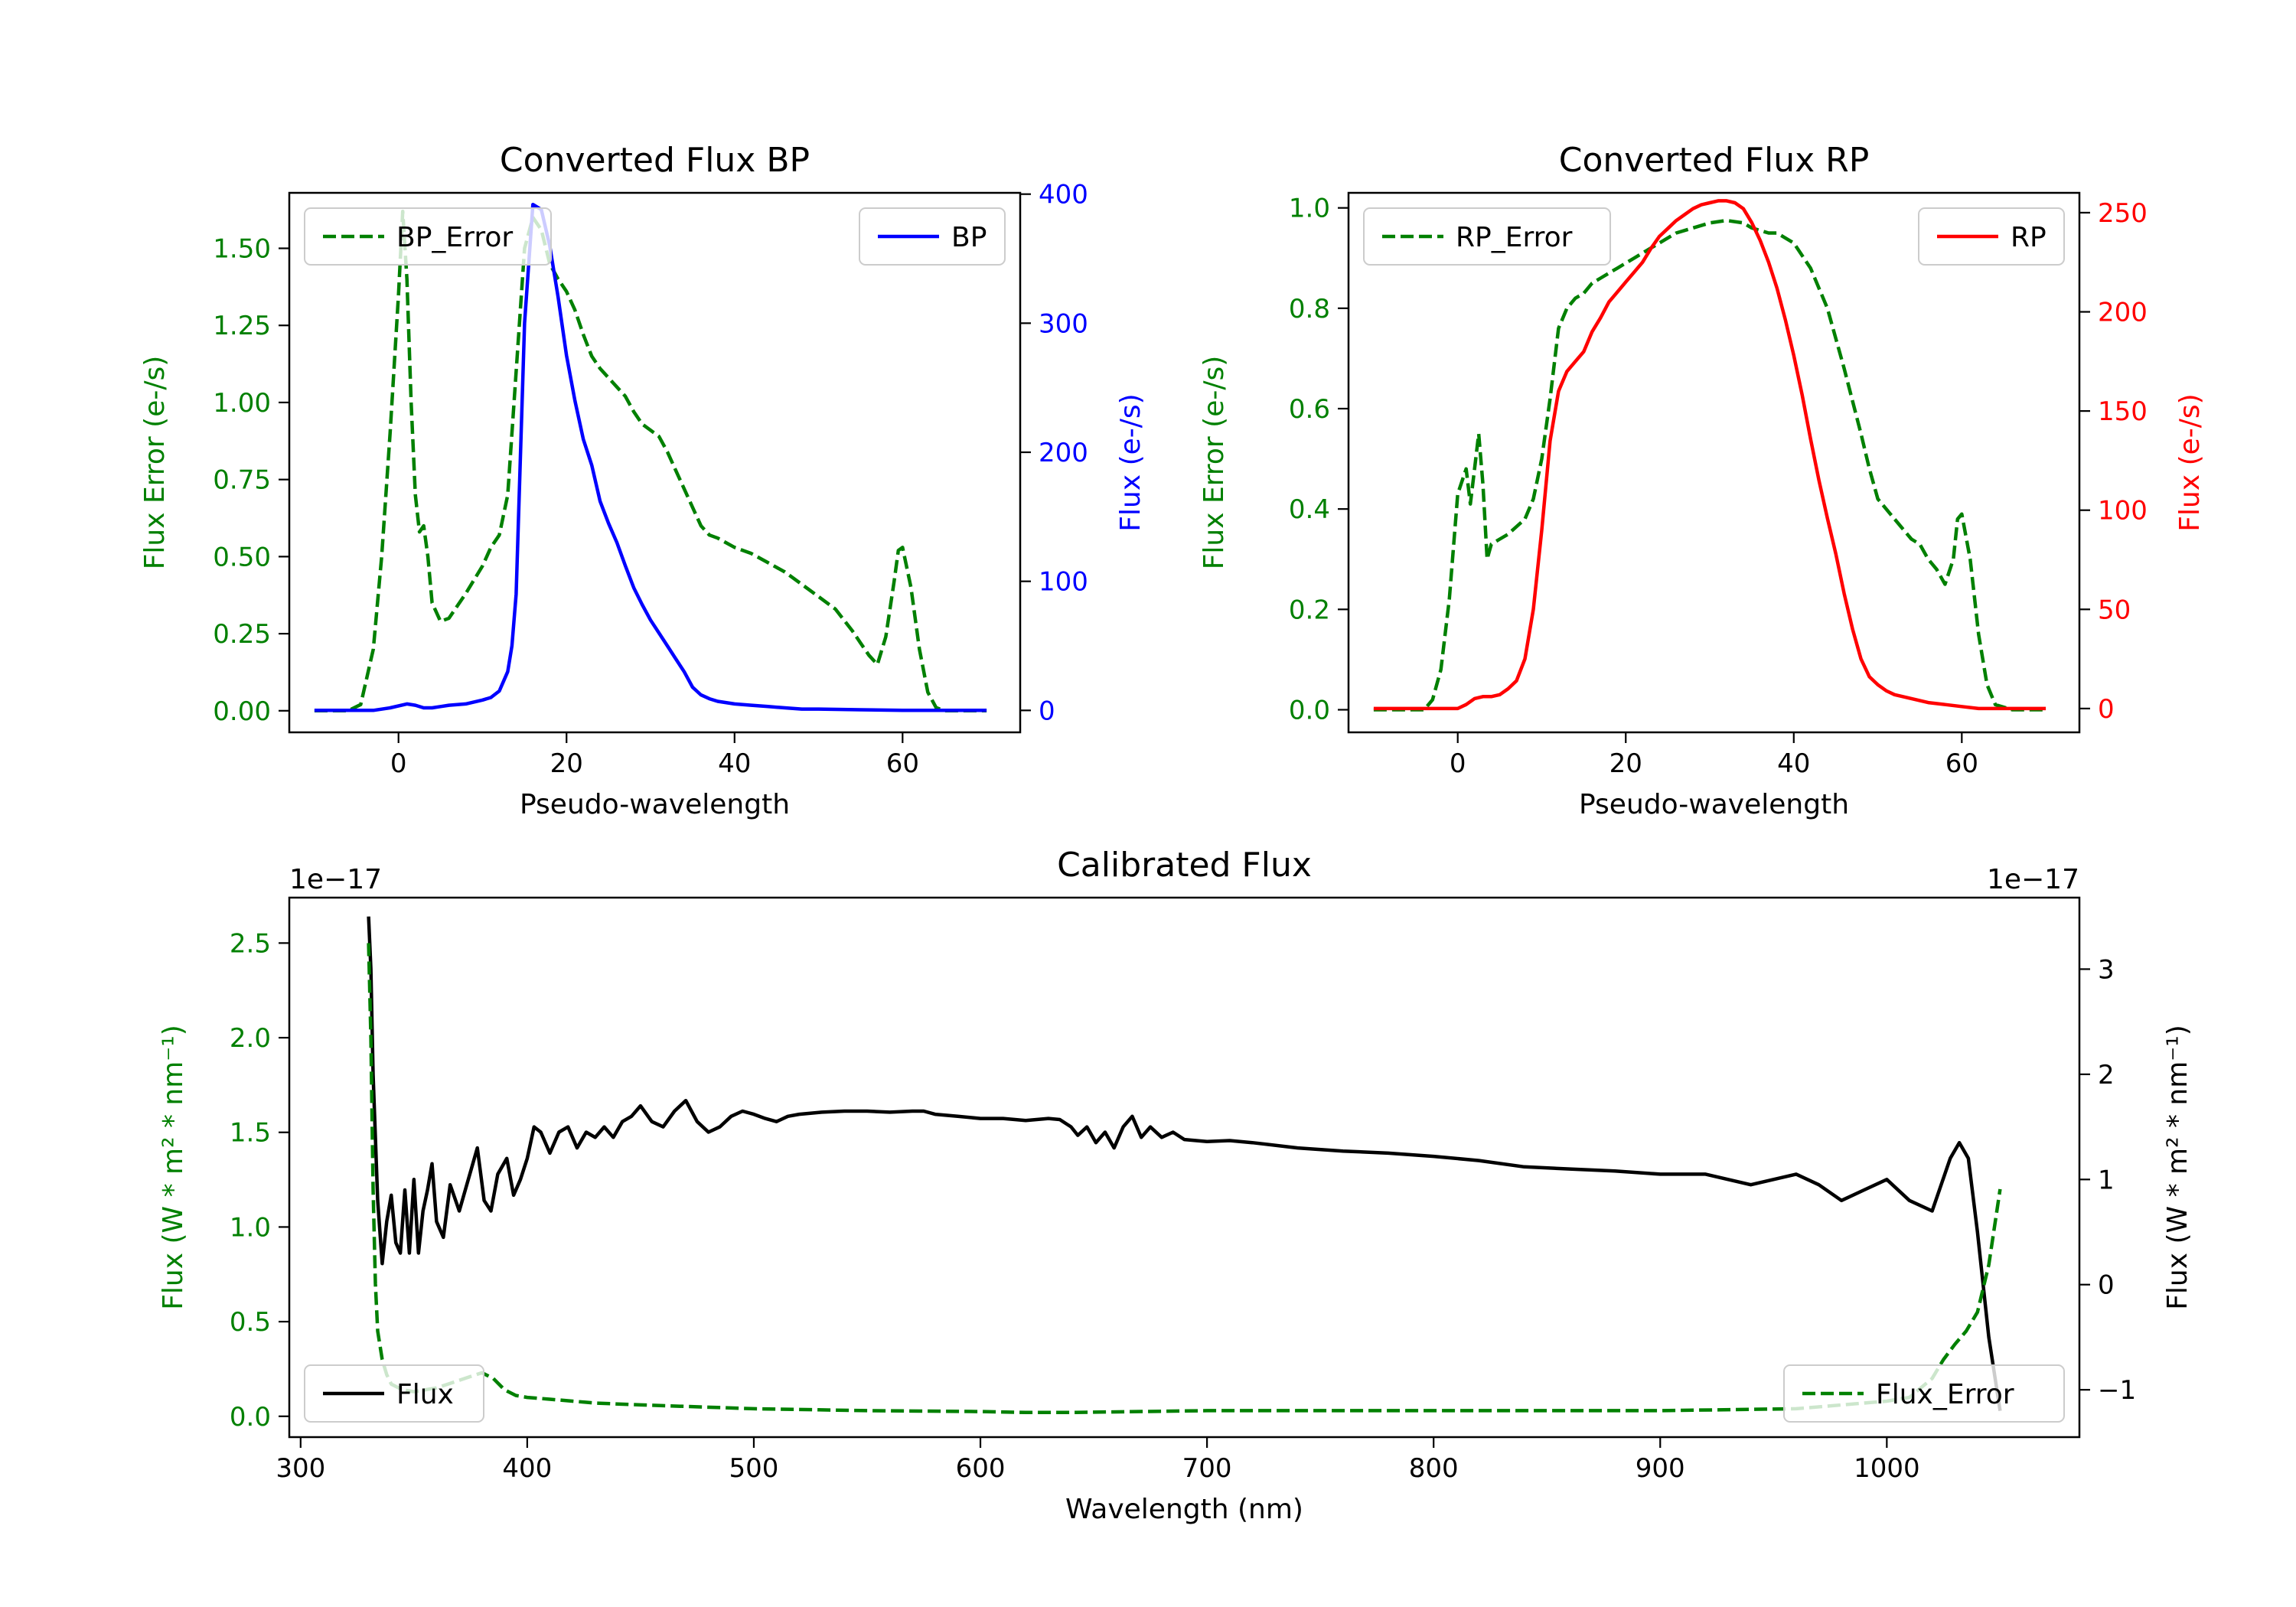 This screenshot has width=2296, height=1607. I want to click on legend-flux-error: Flux_Error, so click(1924, 1393).